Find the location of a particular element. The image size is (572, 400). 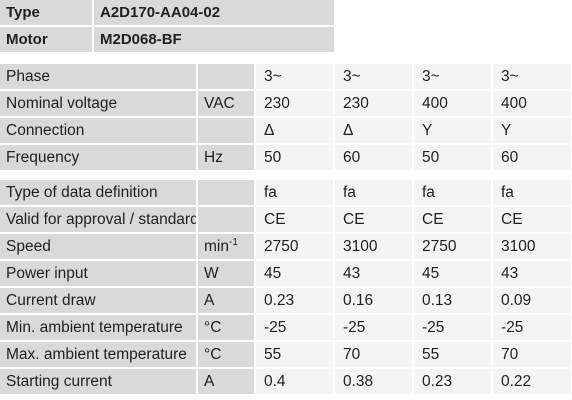

spec-value: 0.16 is located at coordinates (374, 301).